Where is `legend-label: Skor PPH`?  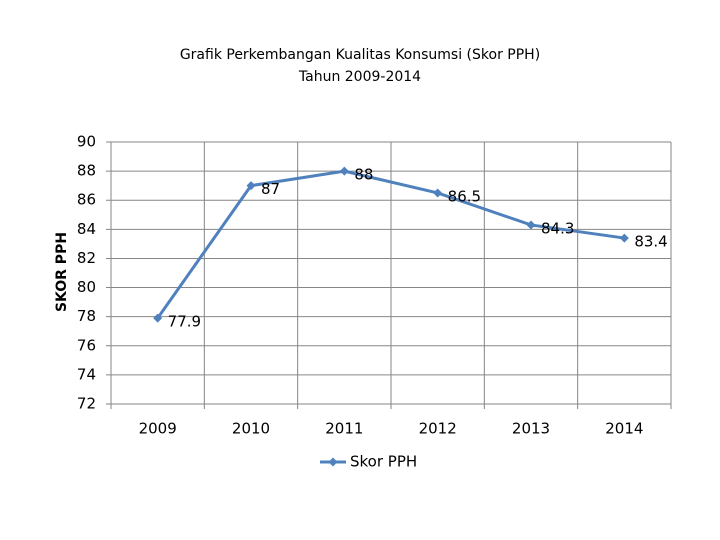 legend-label: Skor PPH is located at coordinates (383, 462).